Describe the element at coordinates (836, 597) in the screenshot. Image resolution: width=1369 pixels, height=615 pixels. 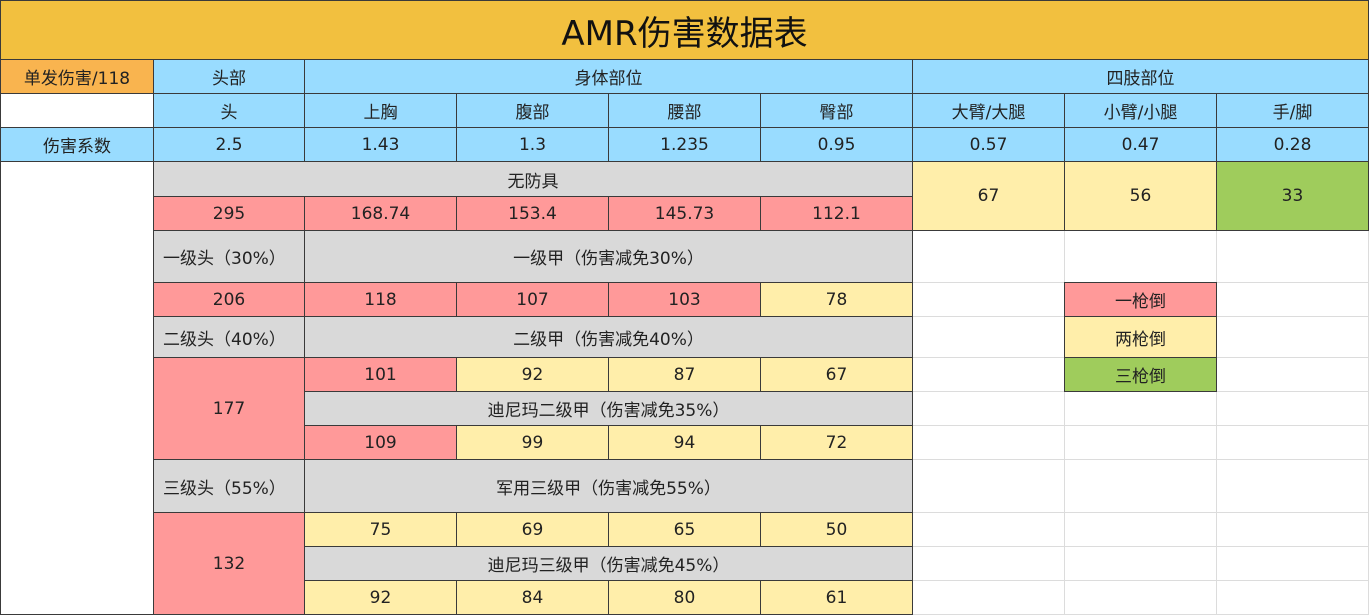
I see `damage-cell: 61` at that location.